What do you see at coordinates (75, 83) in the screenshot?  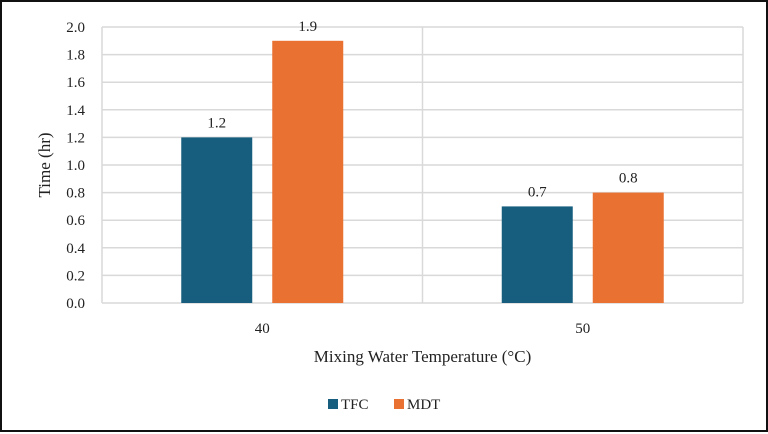 I see `y-tick-label: 1.6` at bounding box center [75, 83].